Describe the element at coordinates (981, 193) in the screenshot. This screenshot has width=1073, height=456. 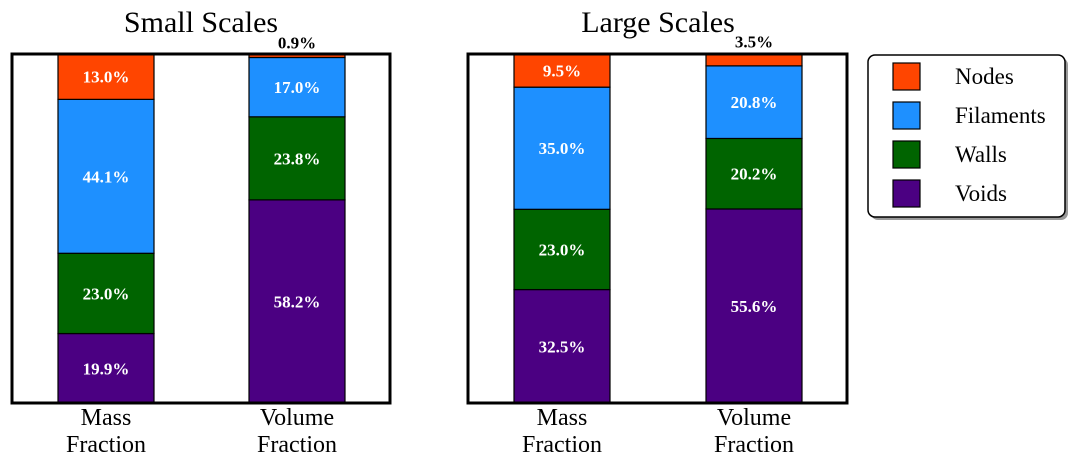
I see `legend-label-voids: Voids` at that location.